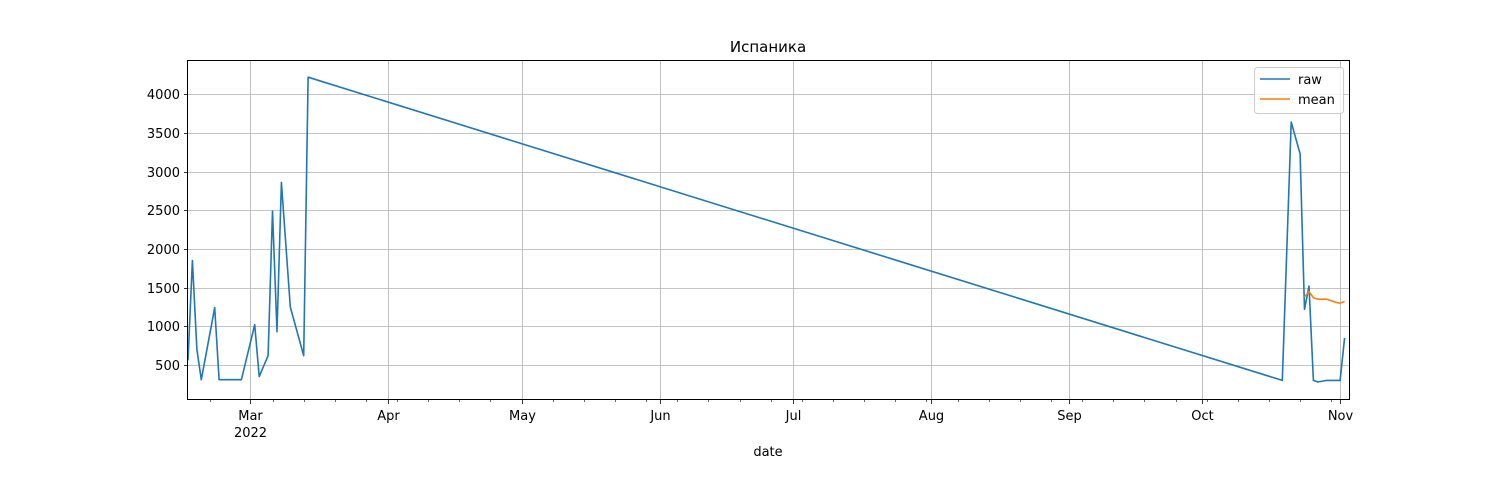 The width and height of the screenshot is (1500, 504). Describe the element at coordinates (250, 416) in the screenshot. I see `x-tick-label: Mar` at that location.